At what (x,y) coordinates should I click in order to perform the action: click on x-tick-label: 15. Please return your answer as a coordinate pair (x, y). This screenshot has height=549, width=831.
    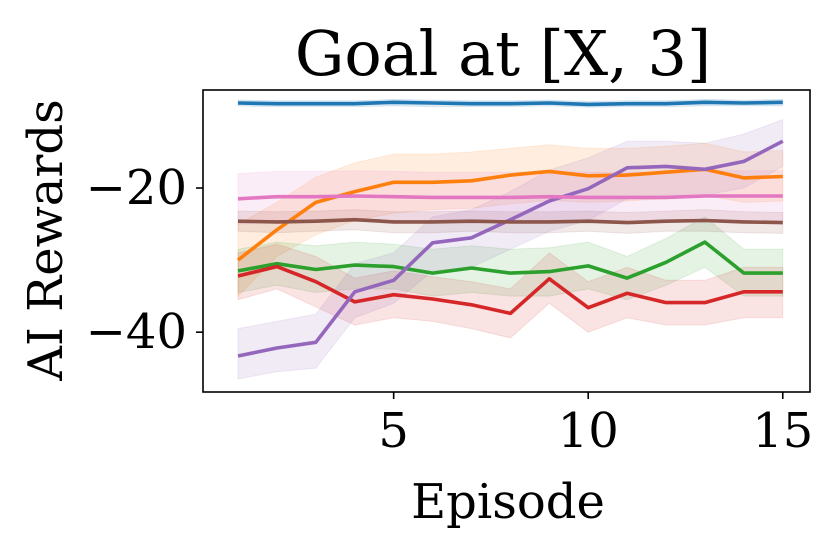
    Looking at the image, I should click on (782, 431).